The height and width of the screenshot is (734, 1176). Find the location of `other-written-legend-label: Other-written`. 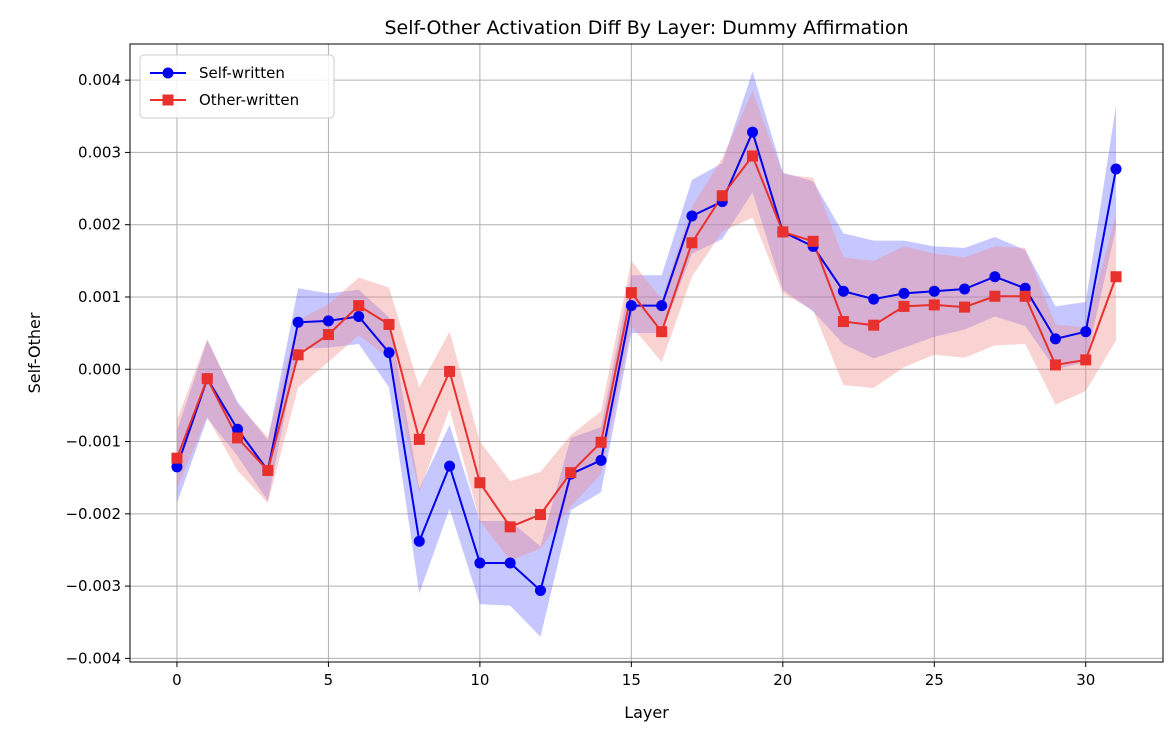

other-written-legend-label: Other-written is located at coordinates (249, 100).